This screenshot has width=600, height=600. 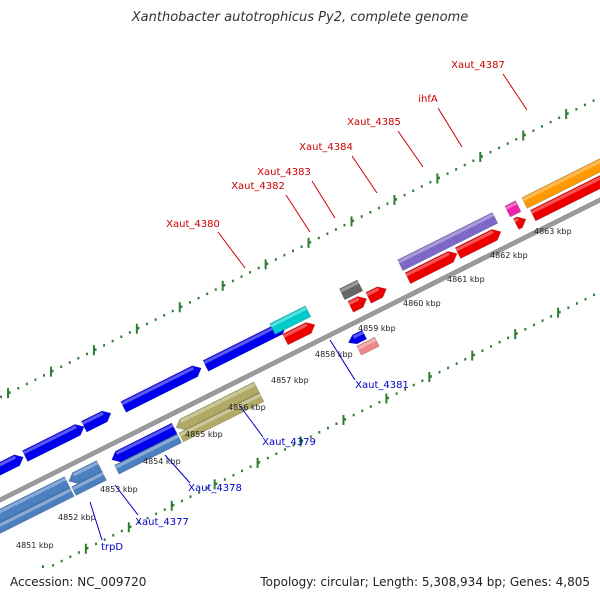 I want to click on gene-label-reverse: Xaut_4378, so click(x=215, y=488).